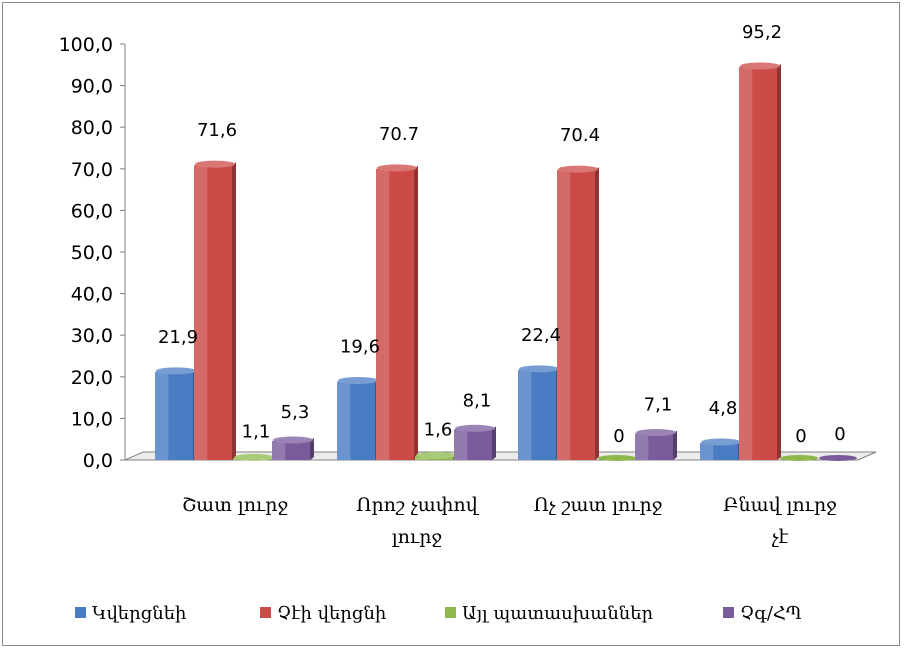 This screenshot has height=650, width=904. I want to click on data-label: 7,1, so click(658, 404).